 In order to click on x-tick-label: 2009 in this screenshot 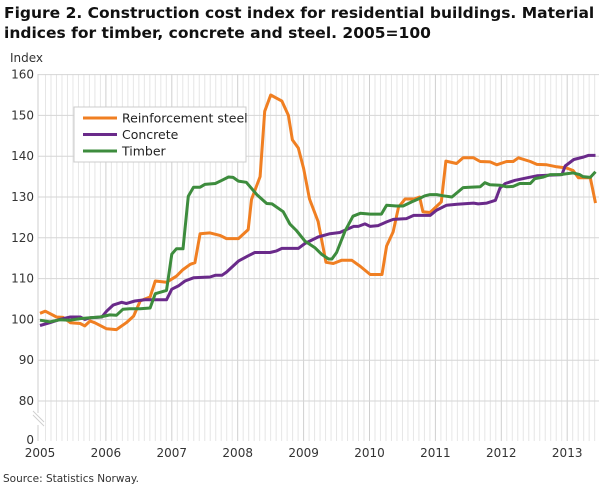, I will do `click(303, 453)`.